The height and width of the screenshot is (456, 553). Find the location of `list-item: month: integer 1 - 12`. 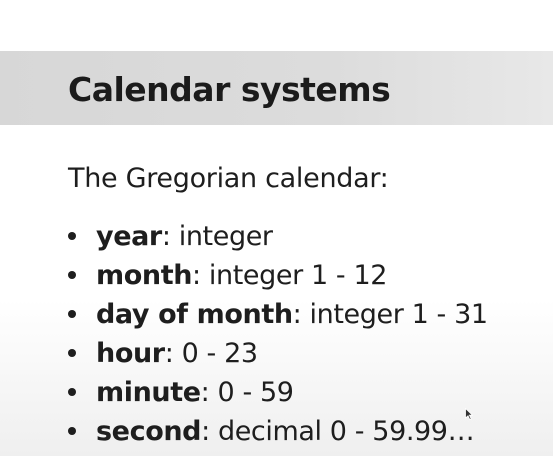

list-item: month: integer 1 - 12 is located at coordinates (278, 277).